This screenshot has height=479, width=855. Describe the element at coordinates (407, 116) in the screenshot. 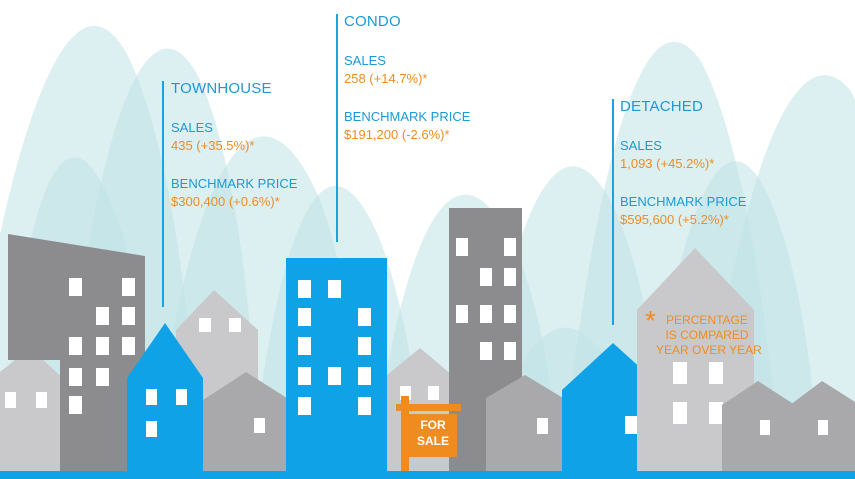

I see `condo-price-label: BENCHMARK PRICE` at that location.